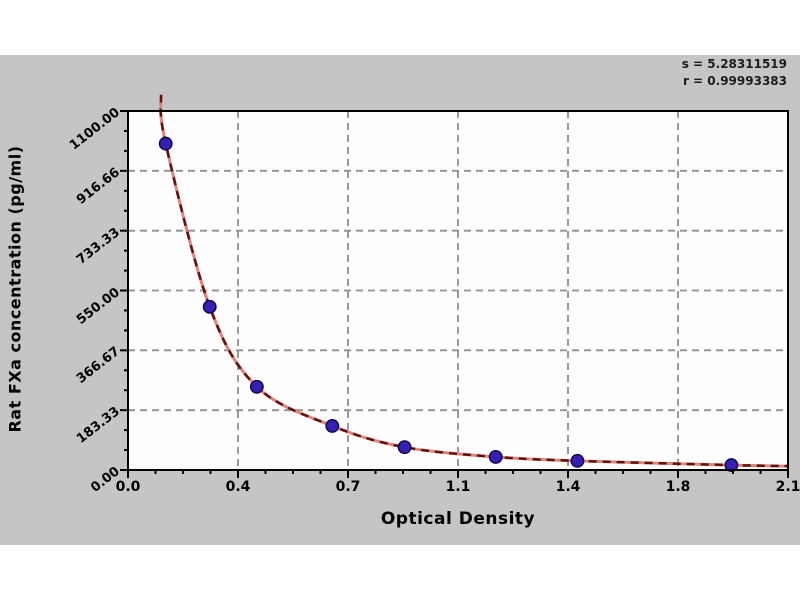  What do you see at coordinates (15, 289) in the screenshot?
I see `y-axis-title: Rat FXa concentration (pg/ml)` at bounding box center [15, 289].